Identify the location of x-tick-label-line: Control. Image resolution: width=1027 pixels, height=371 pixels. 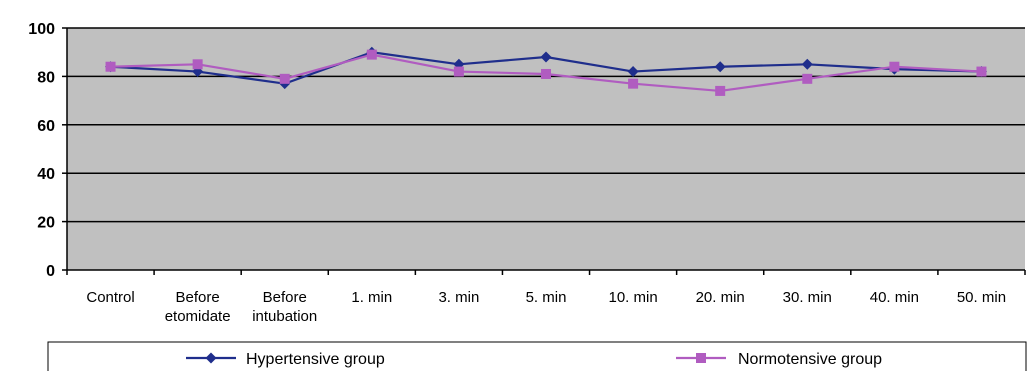
(110, 297).